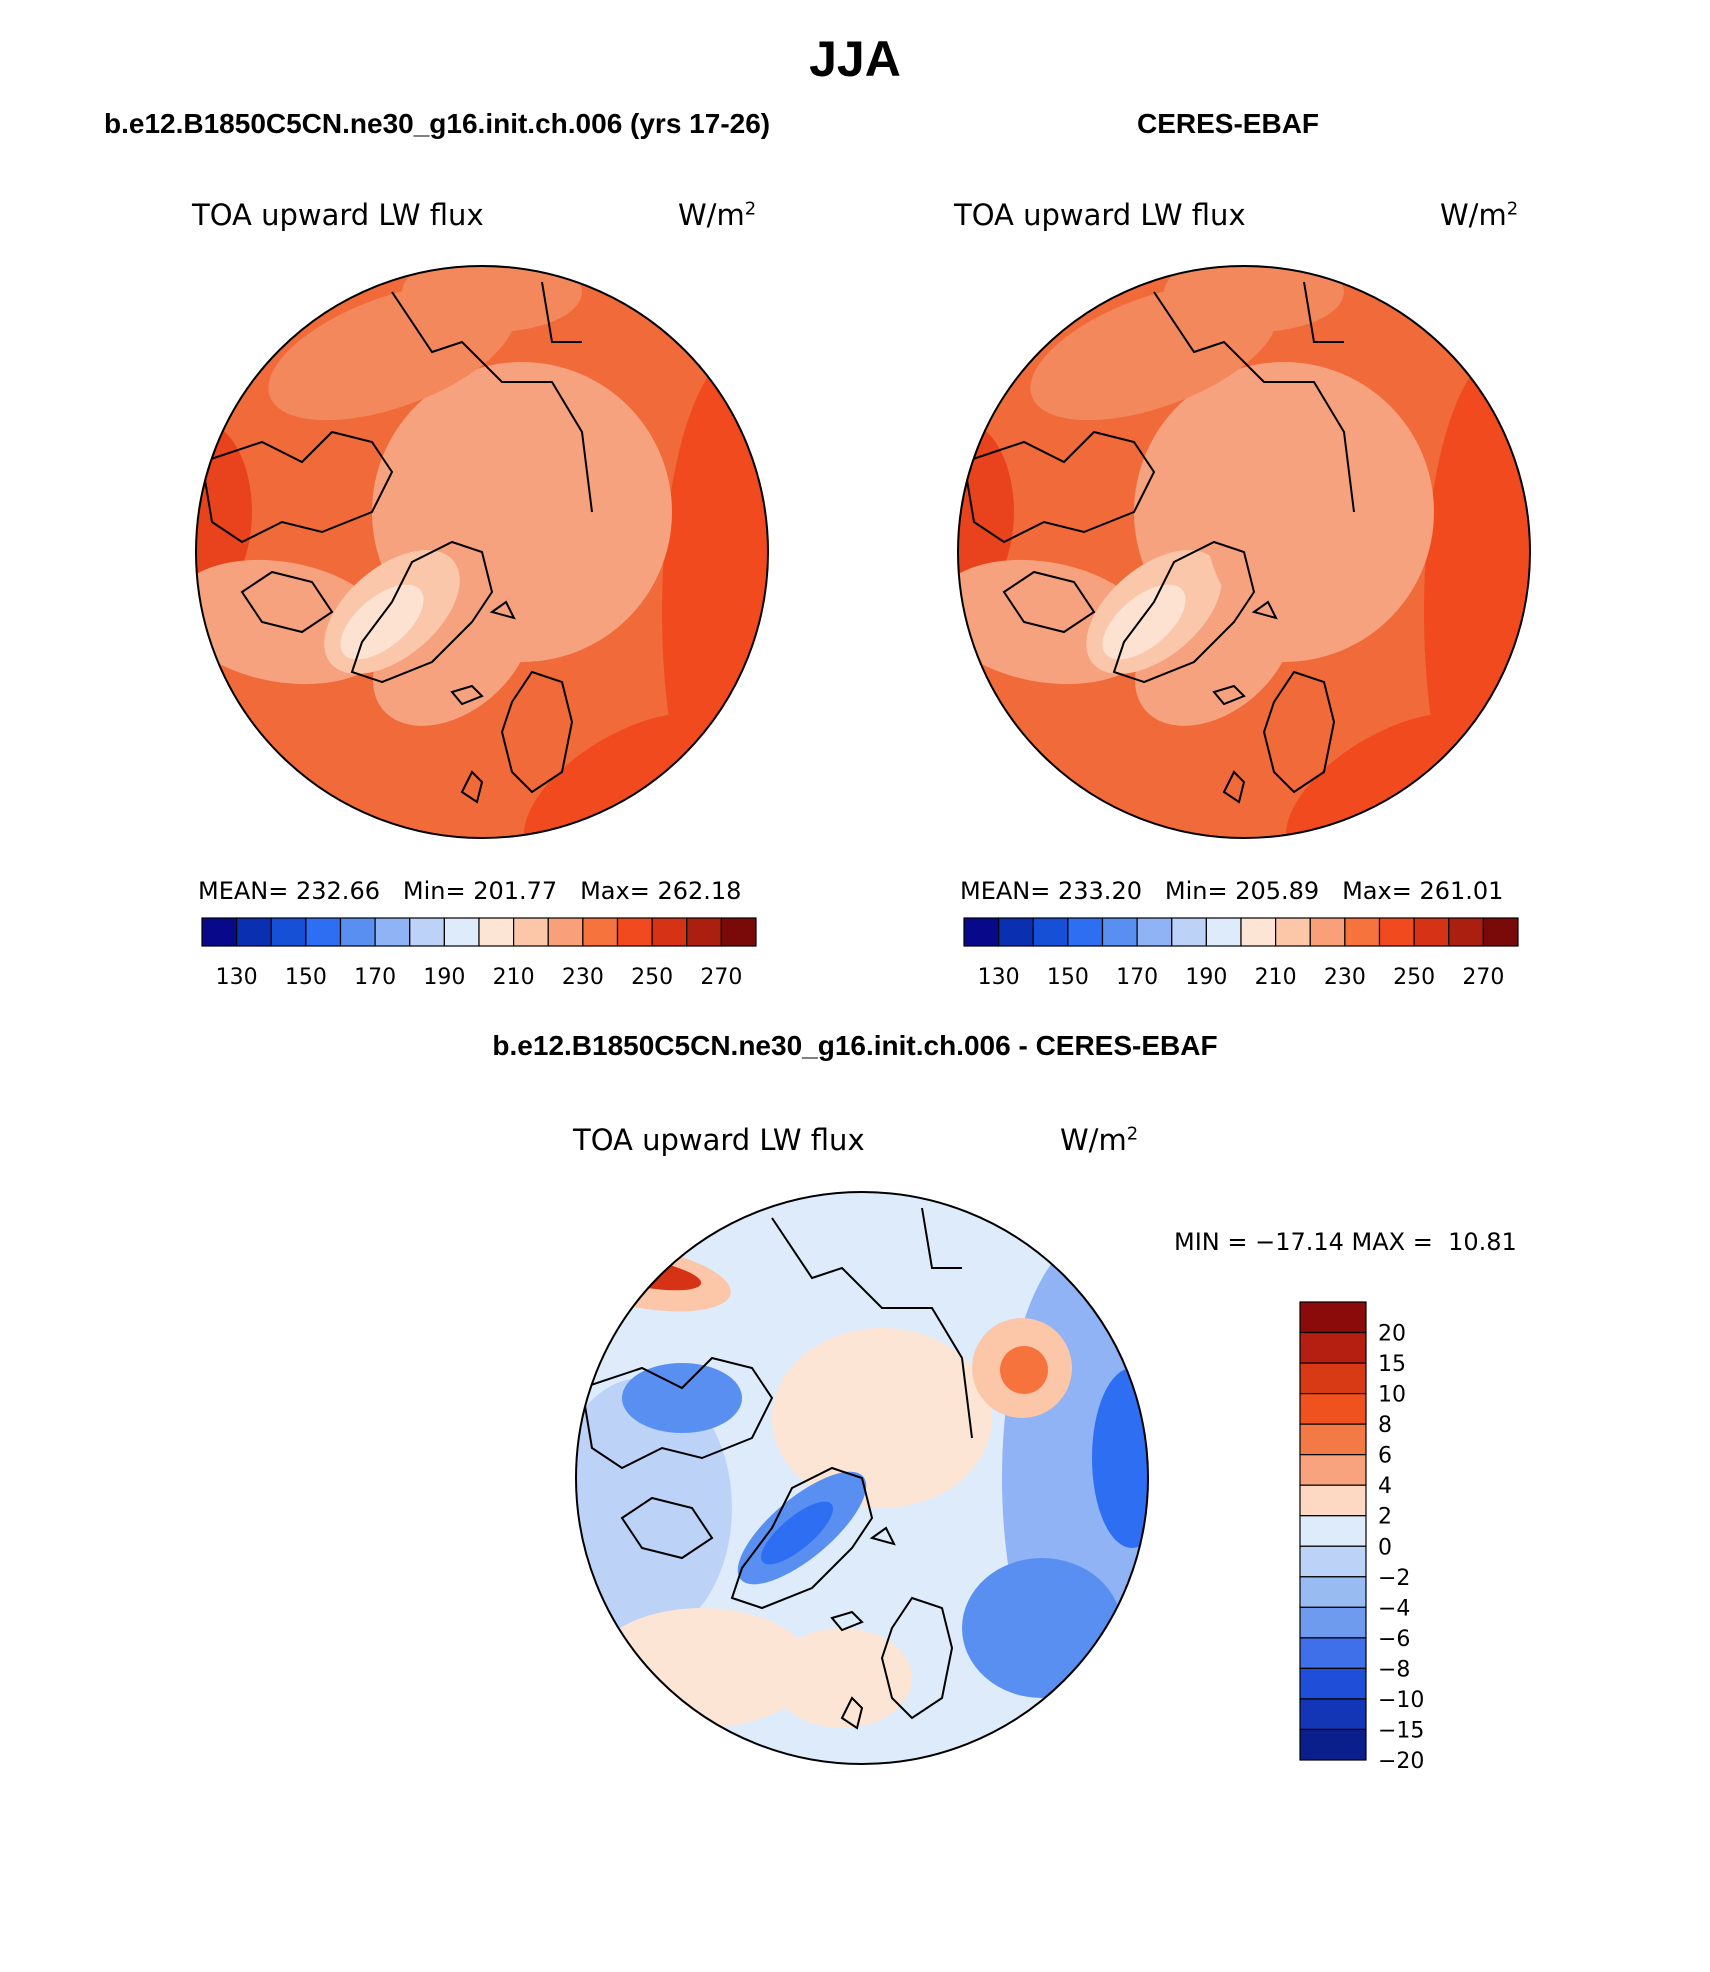  I want to click on diff-colorbar-tick-label: 0, so click(1385, 1547).